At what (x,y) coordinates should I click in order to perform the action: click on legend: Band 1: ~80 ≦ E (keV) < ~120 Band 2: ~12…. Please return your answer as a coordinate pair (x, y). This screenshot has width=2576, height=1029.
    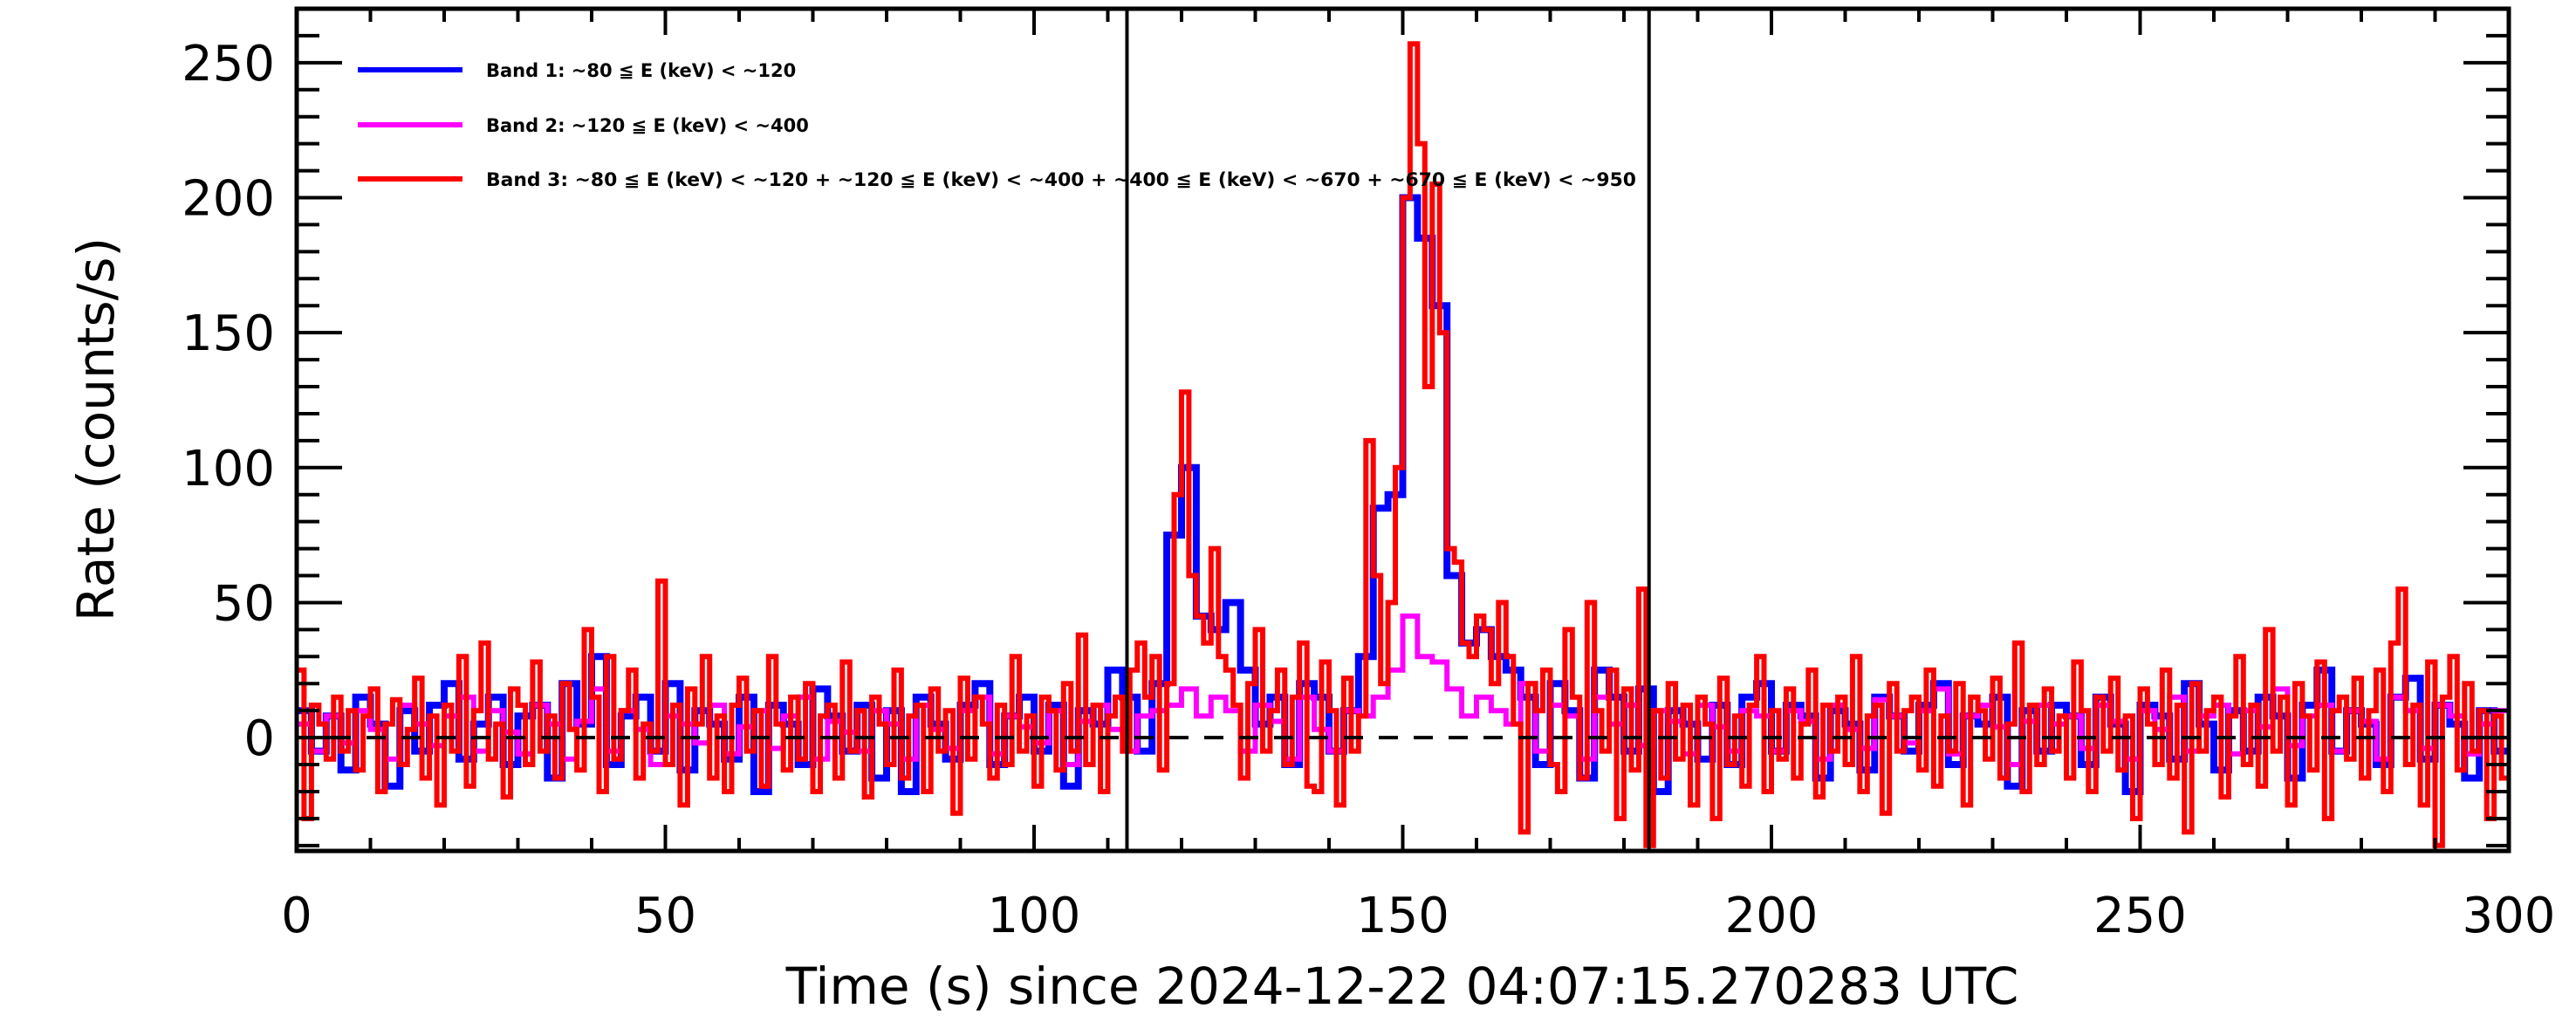
    Looking at the image, I should click on (997, 125).